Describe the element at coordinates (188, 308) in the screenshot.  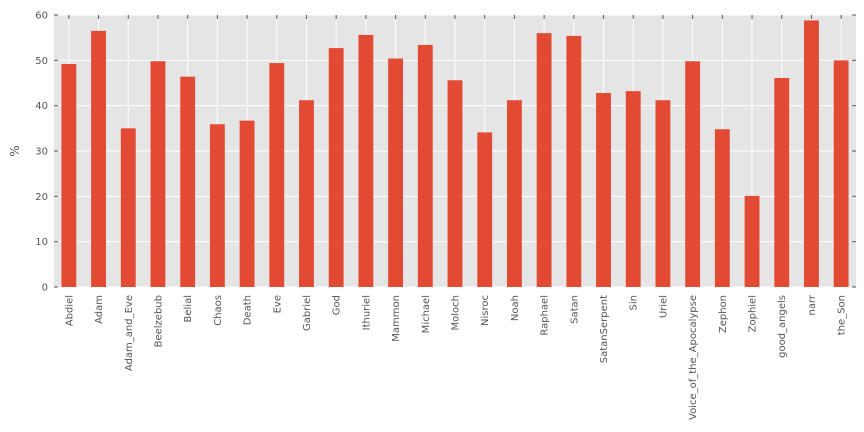
I see `x-tick-label: Belial` at that location.